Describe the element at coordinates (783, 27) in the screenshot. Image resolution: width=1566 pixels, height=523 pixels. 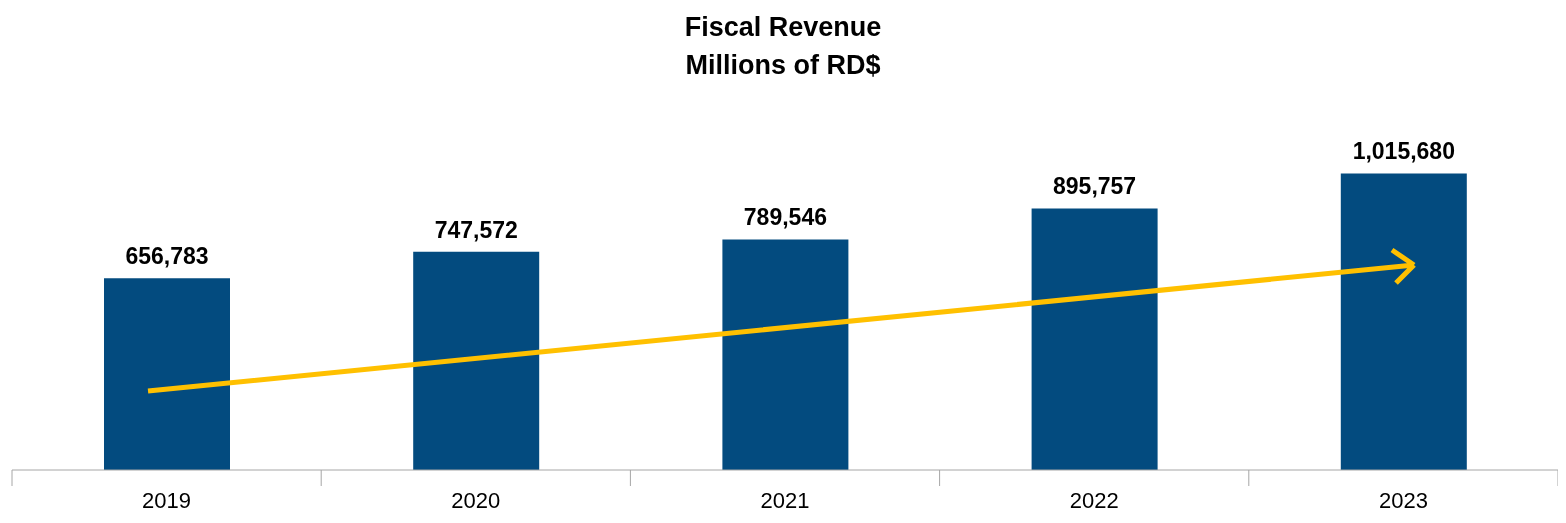
I see `chart-title: Fiscal Revenue` at that location.